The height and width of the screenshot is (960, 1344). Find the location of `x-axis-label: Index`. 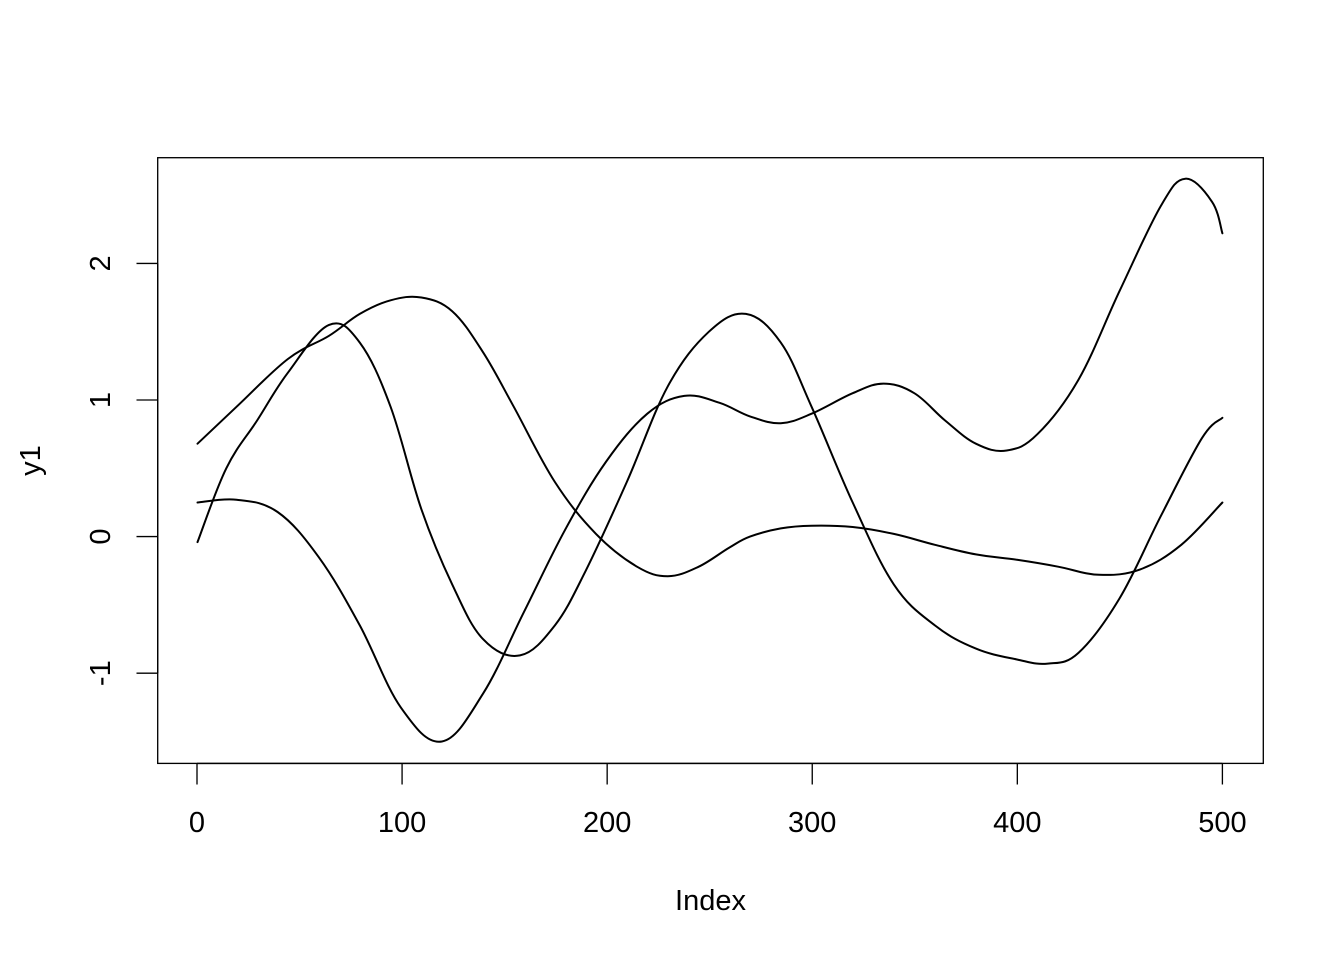

x-axis-label: Index is located at coordinates (710, 901).